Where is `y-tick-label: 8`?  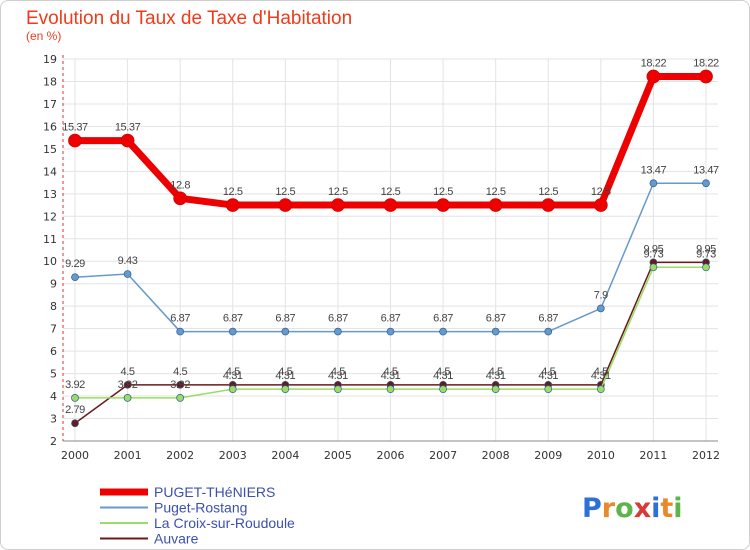
y-tick-label: 8 is located at coordinates (53, 306).